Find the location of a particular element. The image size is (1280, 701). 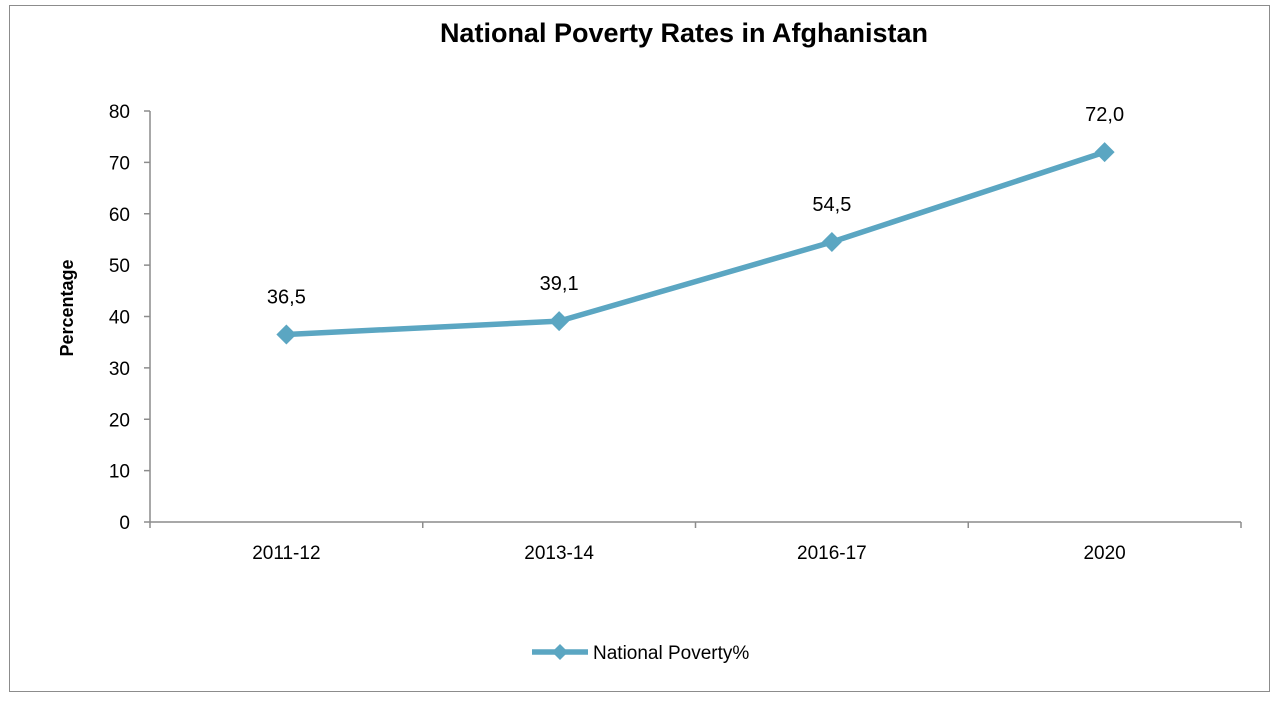

y-tick-label: 0 is located at coordinates (124, 523).